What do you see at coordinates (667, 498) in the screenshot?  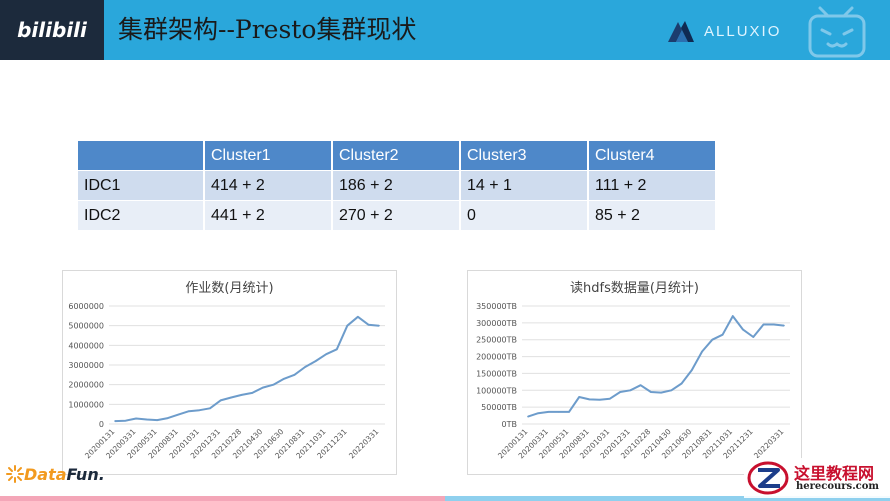 I see `footer-bar-blue` at bounding box center [667, 498].